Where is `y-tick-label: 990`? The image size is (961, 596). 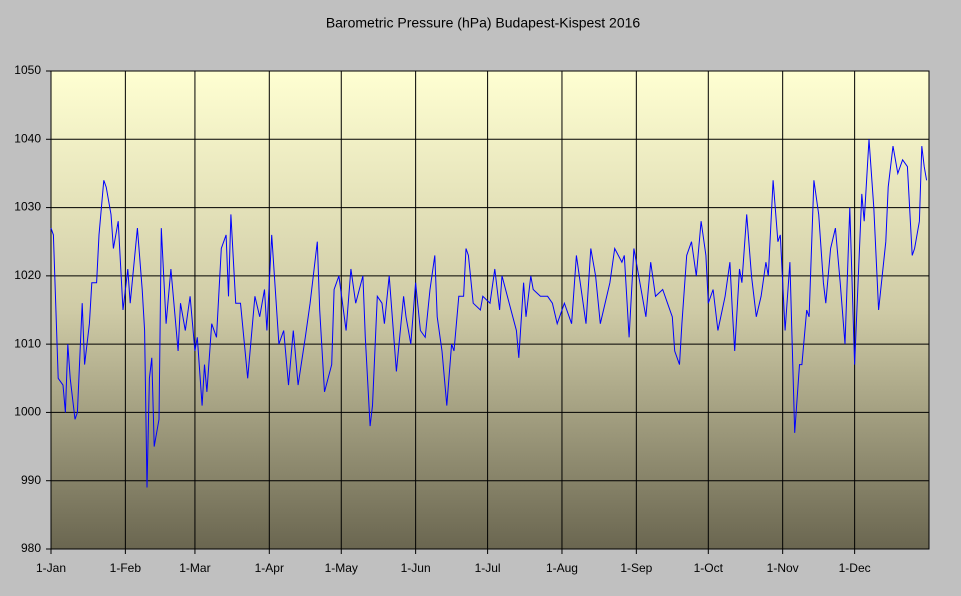
y-tick-label: 990 is located at coordinates (31, 480).